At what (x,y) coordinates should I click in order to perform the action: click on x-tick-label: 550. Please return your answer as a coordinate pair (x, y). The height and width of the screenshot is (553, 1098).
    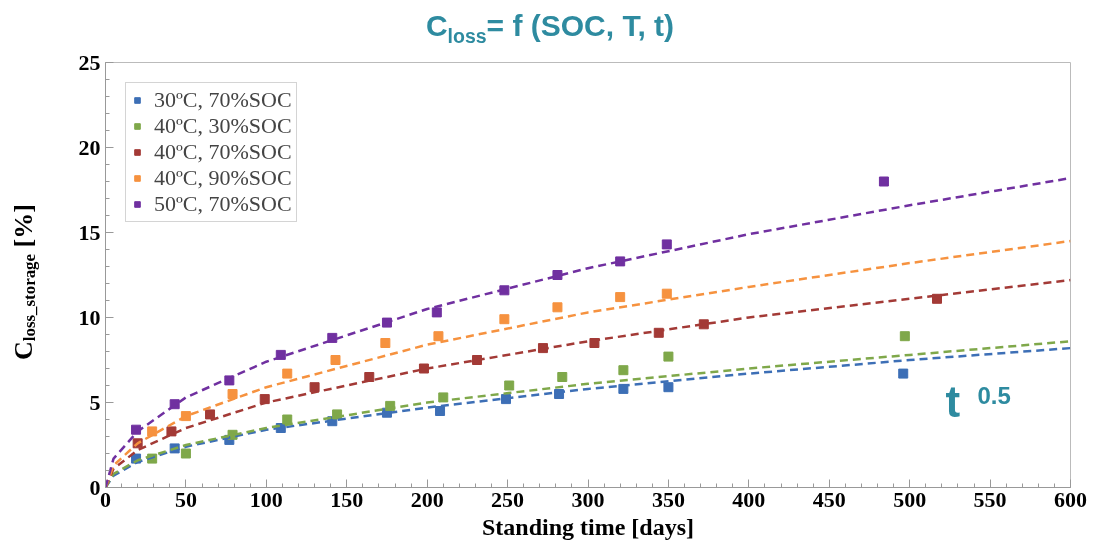
    Looking at the image, I should click on (990, 499).